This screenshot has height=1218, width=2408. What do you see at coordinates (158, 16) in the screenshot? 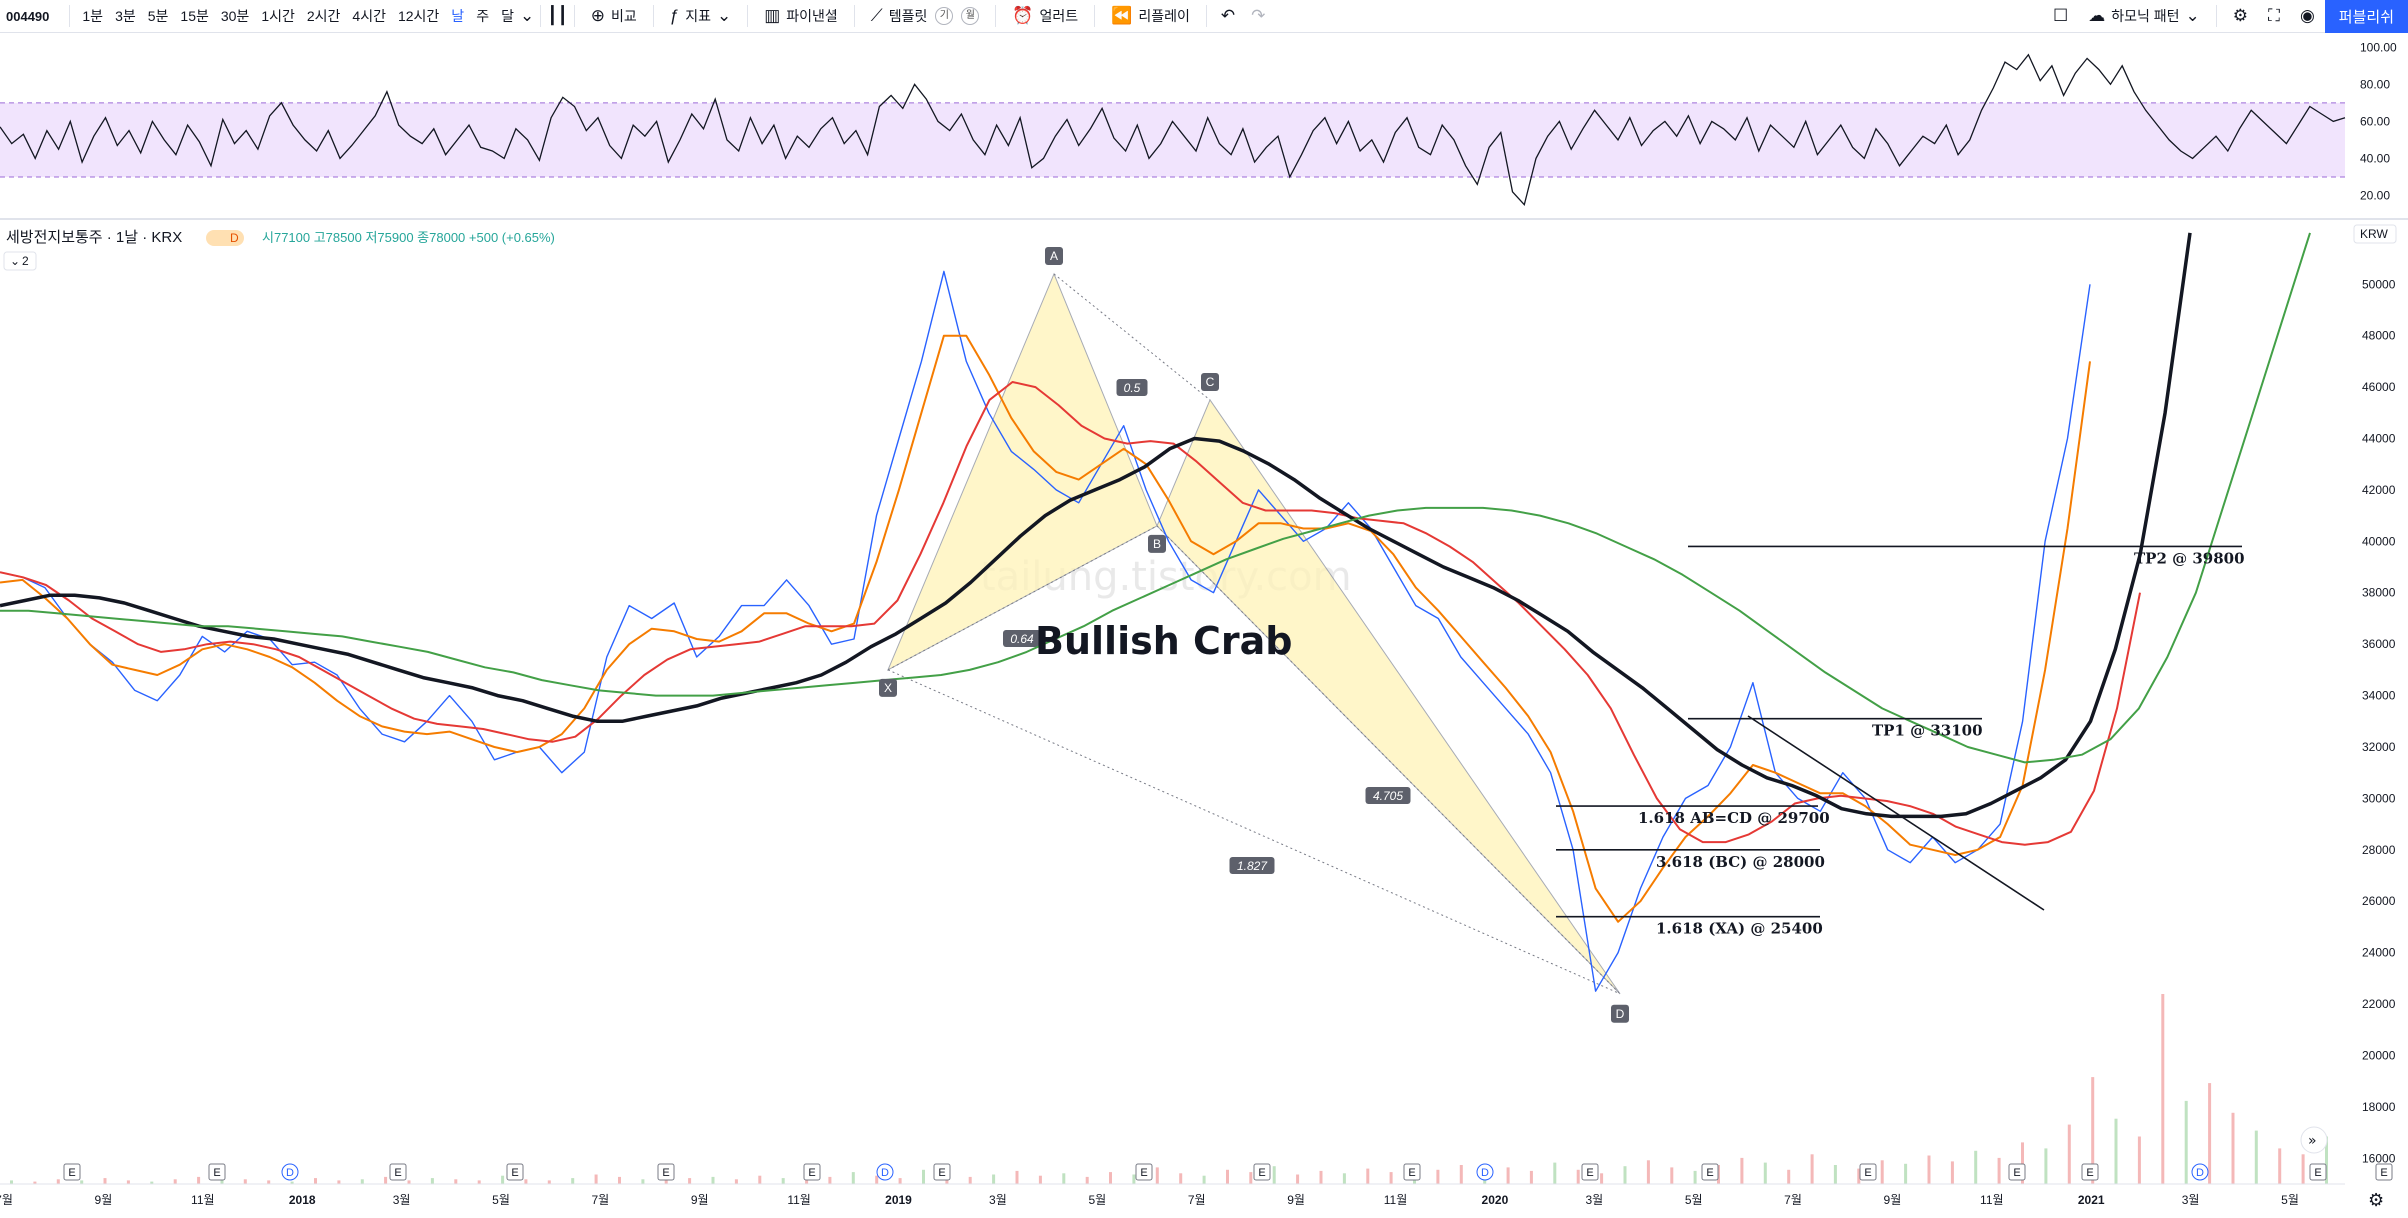
I see `interval-5m: 5분` at bounding box center [158, 16].